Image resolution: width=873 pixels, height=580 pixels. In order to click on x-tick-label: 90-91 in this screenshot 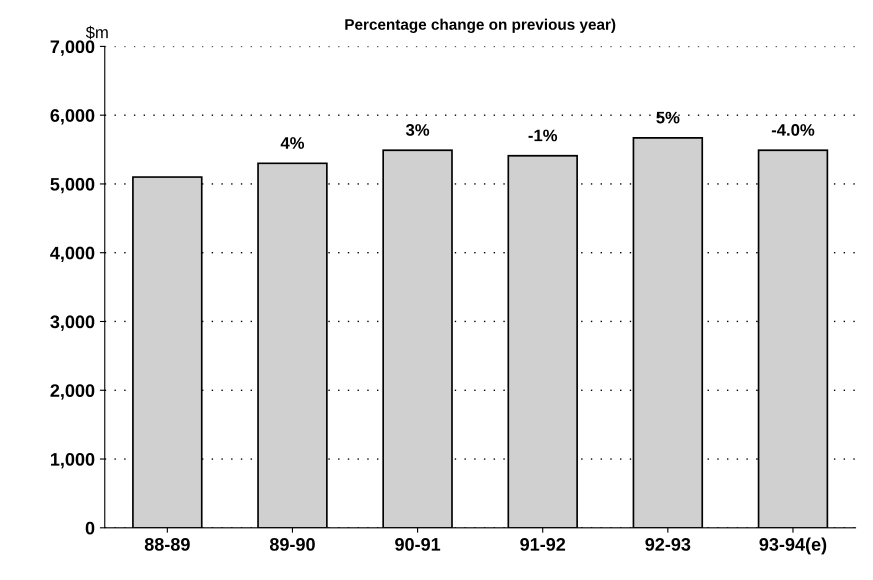, I will do `click(417, 544)`.